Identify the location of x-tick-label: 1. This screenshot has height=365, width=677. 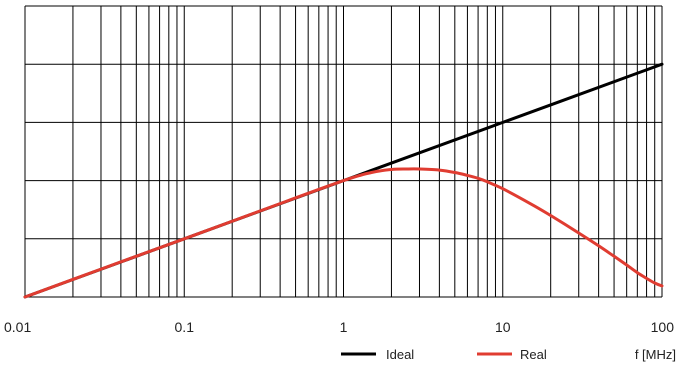
(344, 327).